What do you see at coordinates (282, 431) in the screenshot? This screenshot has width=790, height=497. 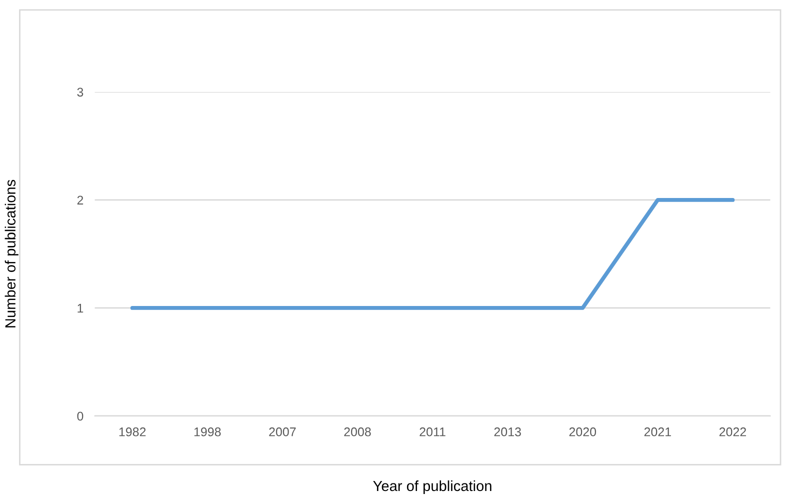 I see `x-tick-label: 2007` at bounding box center [282, 431].